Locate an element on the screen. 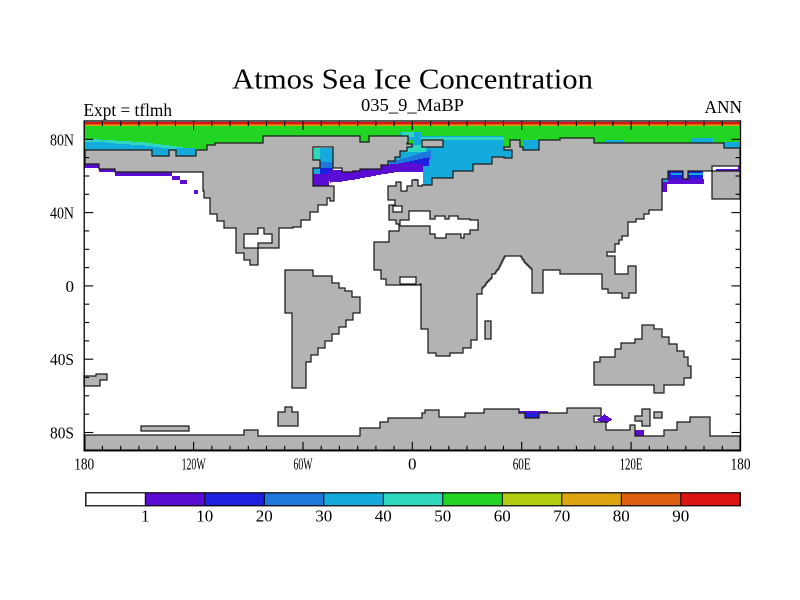  svg-text: 20 is located at coordinates (264, 516).